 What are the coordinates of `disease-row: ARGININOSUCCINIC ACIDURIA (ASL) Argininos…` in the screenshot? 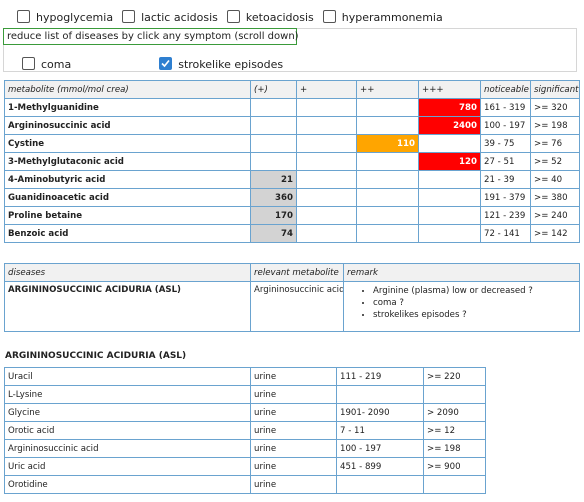 It's located at (292, 306).